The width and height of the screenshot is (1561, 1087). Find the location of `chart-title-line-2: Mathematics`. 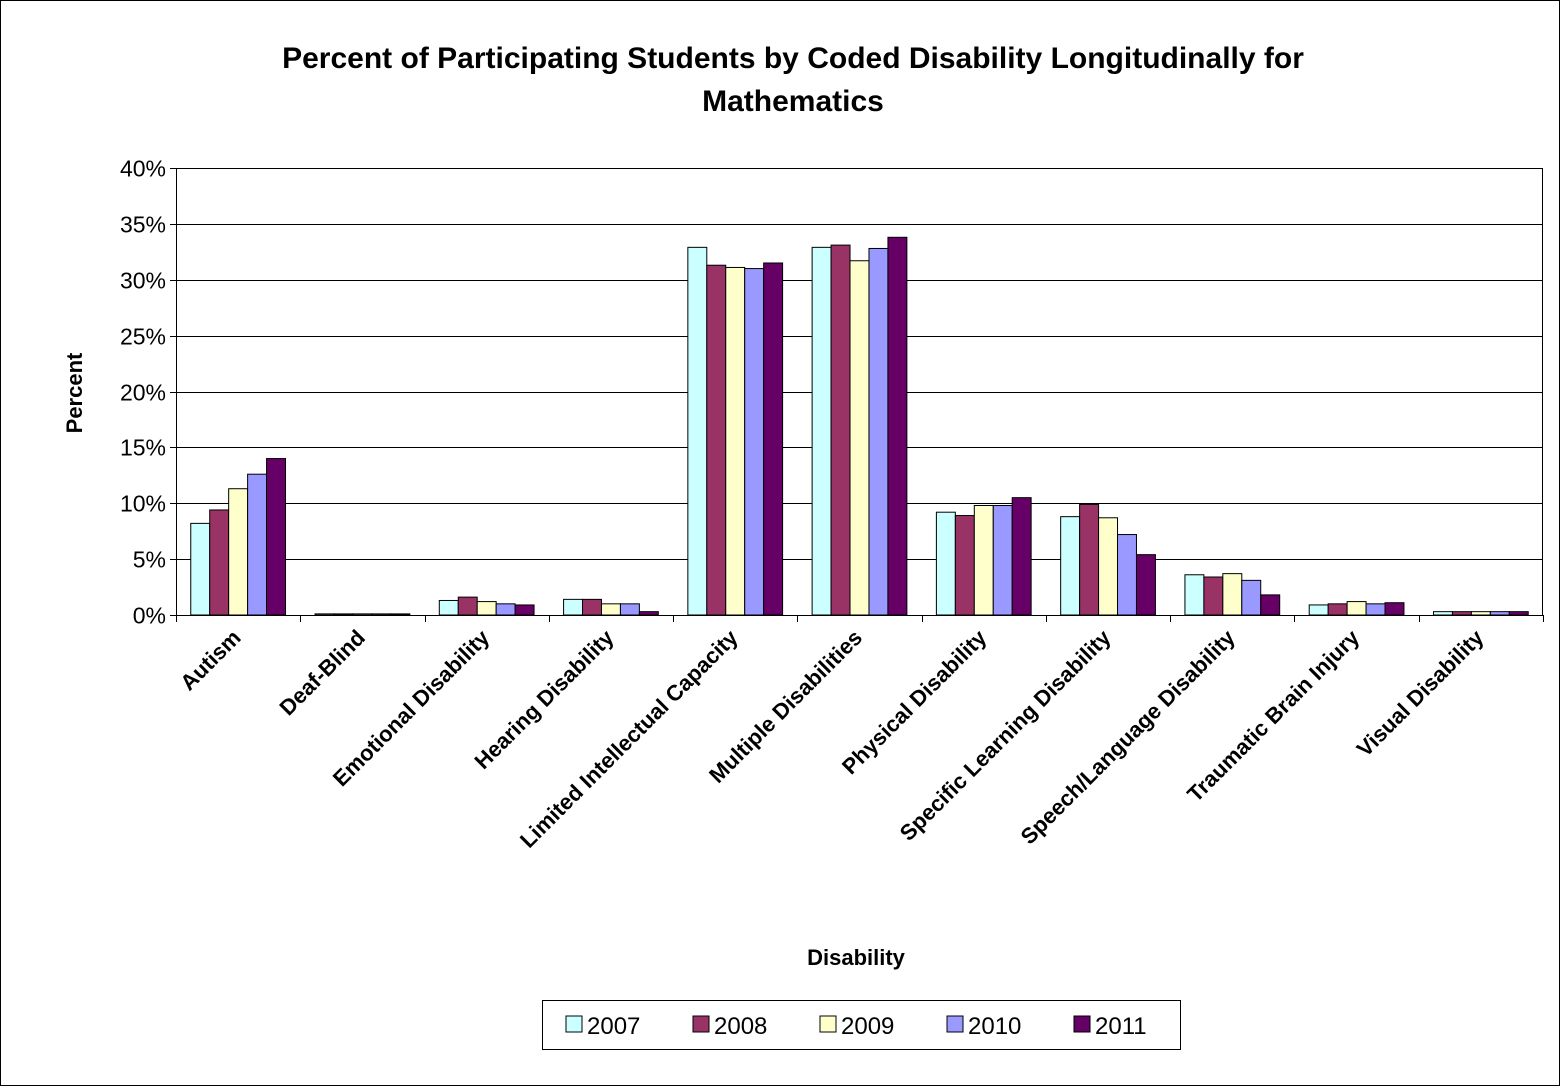

chart-title-line-2: Mathematics is located at coordinates (793, 101).